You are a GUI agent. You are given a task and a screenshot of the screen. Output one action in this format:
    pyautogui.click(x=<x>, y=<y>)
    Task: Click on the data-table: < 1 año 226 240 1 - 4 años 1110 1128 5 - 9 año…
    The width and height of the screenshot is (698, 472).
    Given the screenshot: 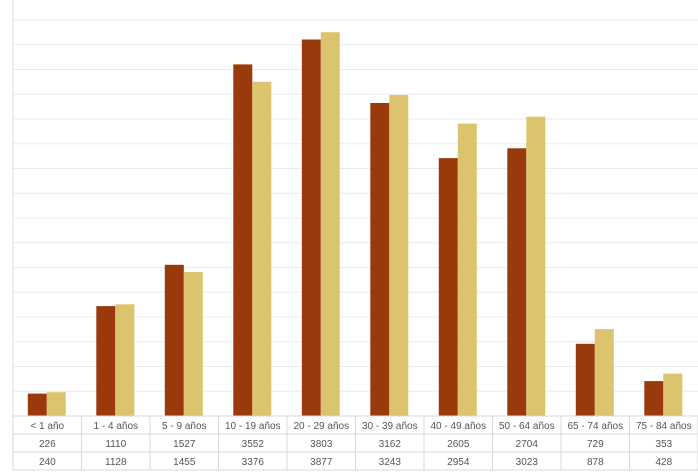 What is the action you would take?
    pyautogui.click(x=355, y=443)
    